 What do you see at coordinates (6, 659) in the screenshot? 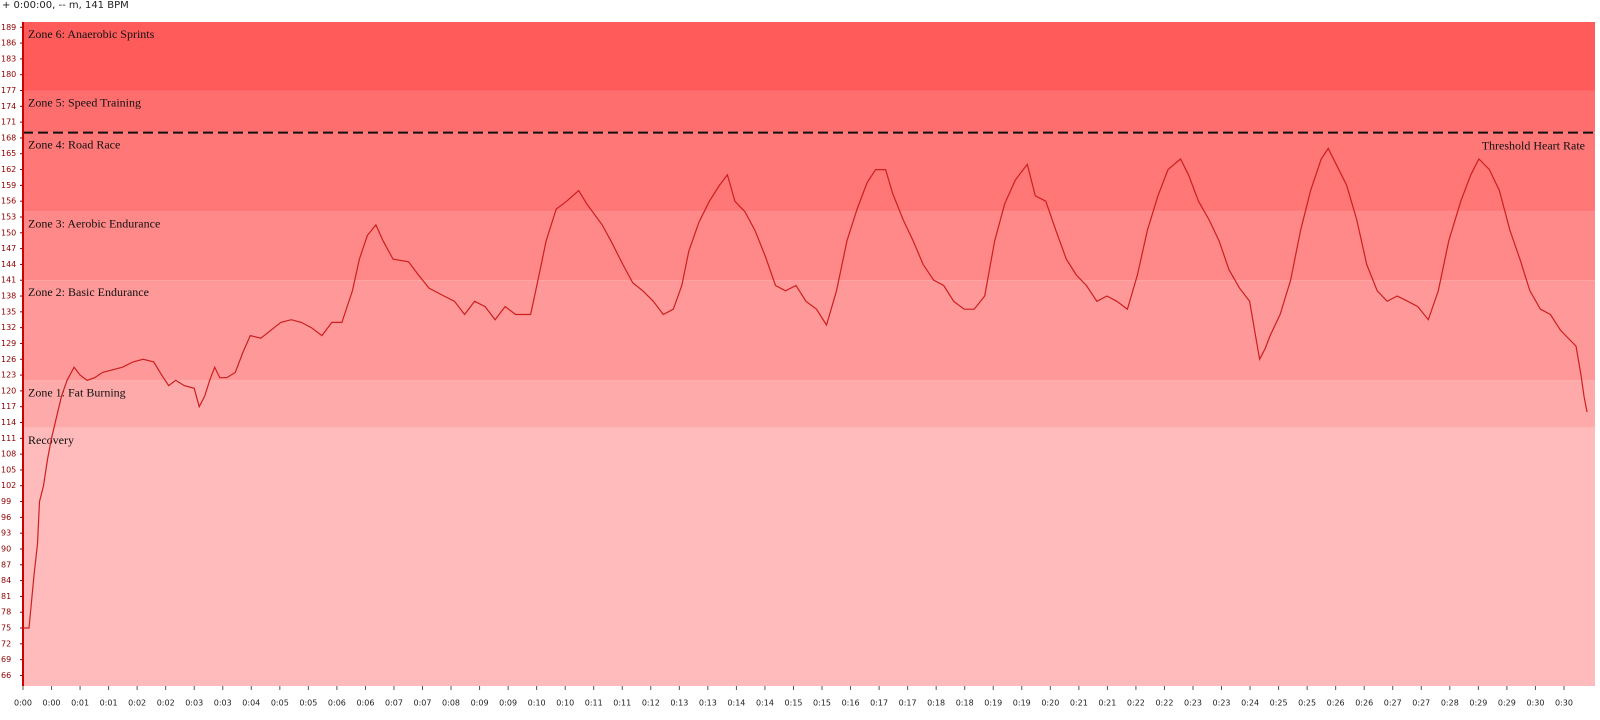
I see `y-tick-label: 69` at bounding box center [6, 659].